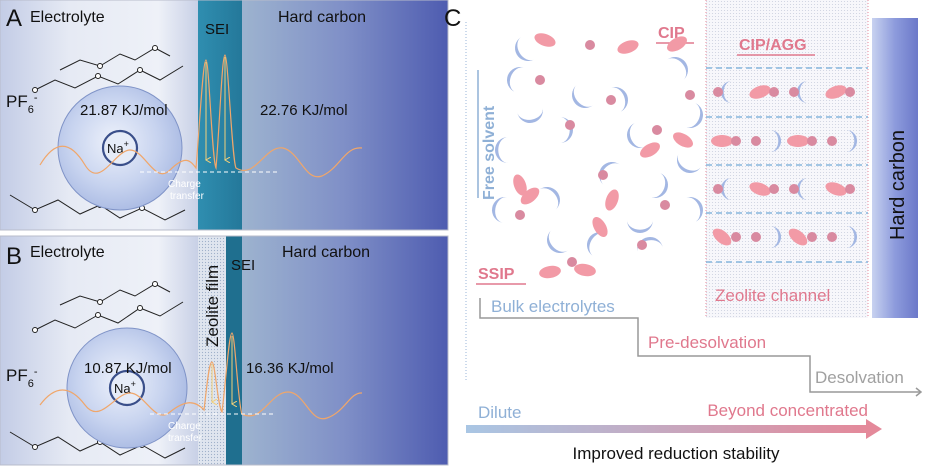 Image resolution: width=930 pixels, height=471 pixels. I want to click on dilute-label: Dilute, so click(499, 412).